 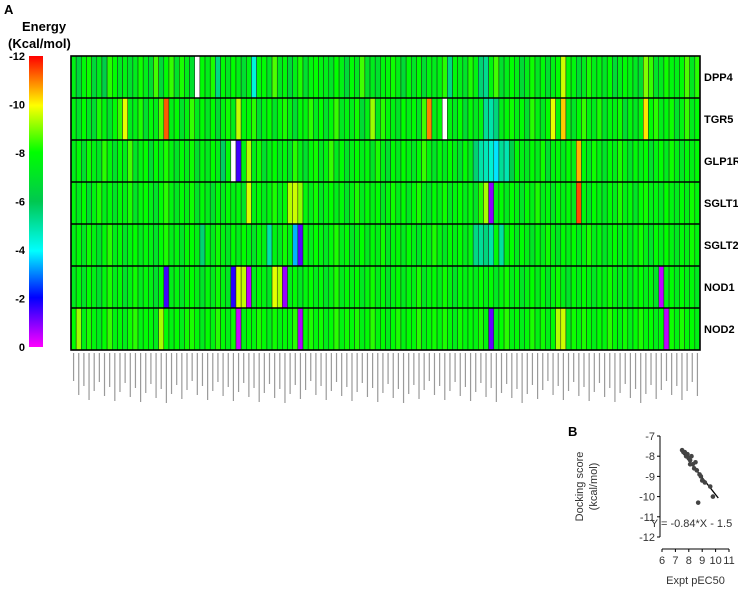 I want to click on colorbar-tick-label: -2, so click(x=20, y=300).